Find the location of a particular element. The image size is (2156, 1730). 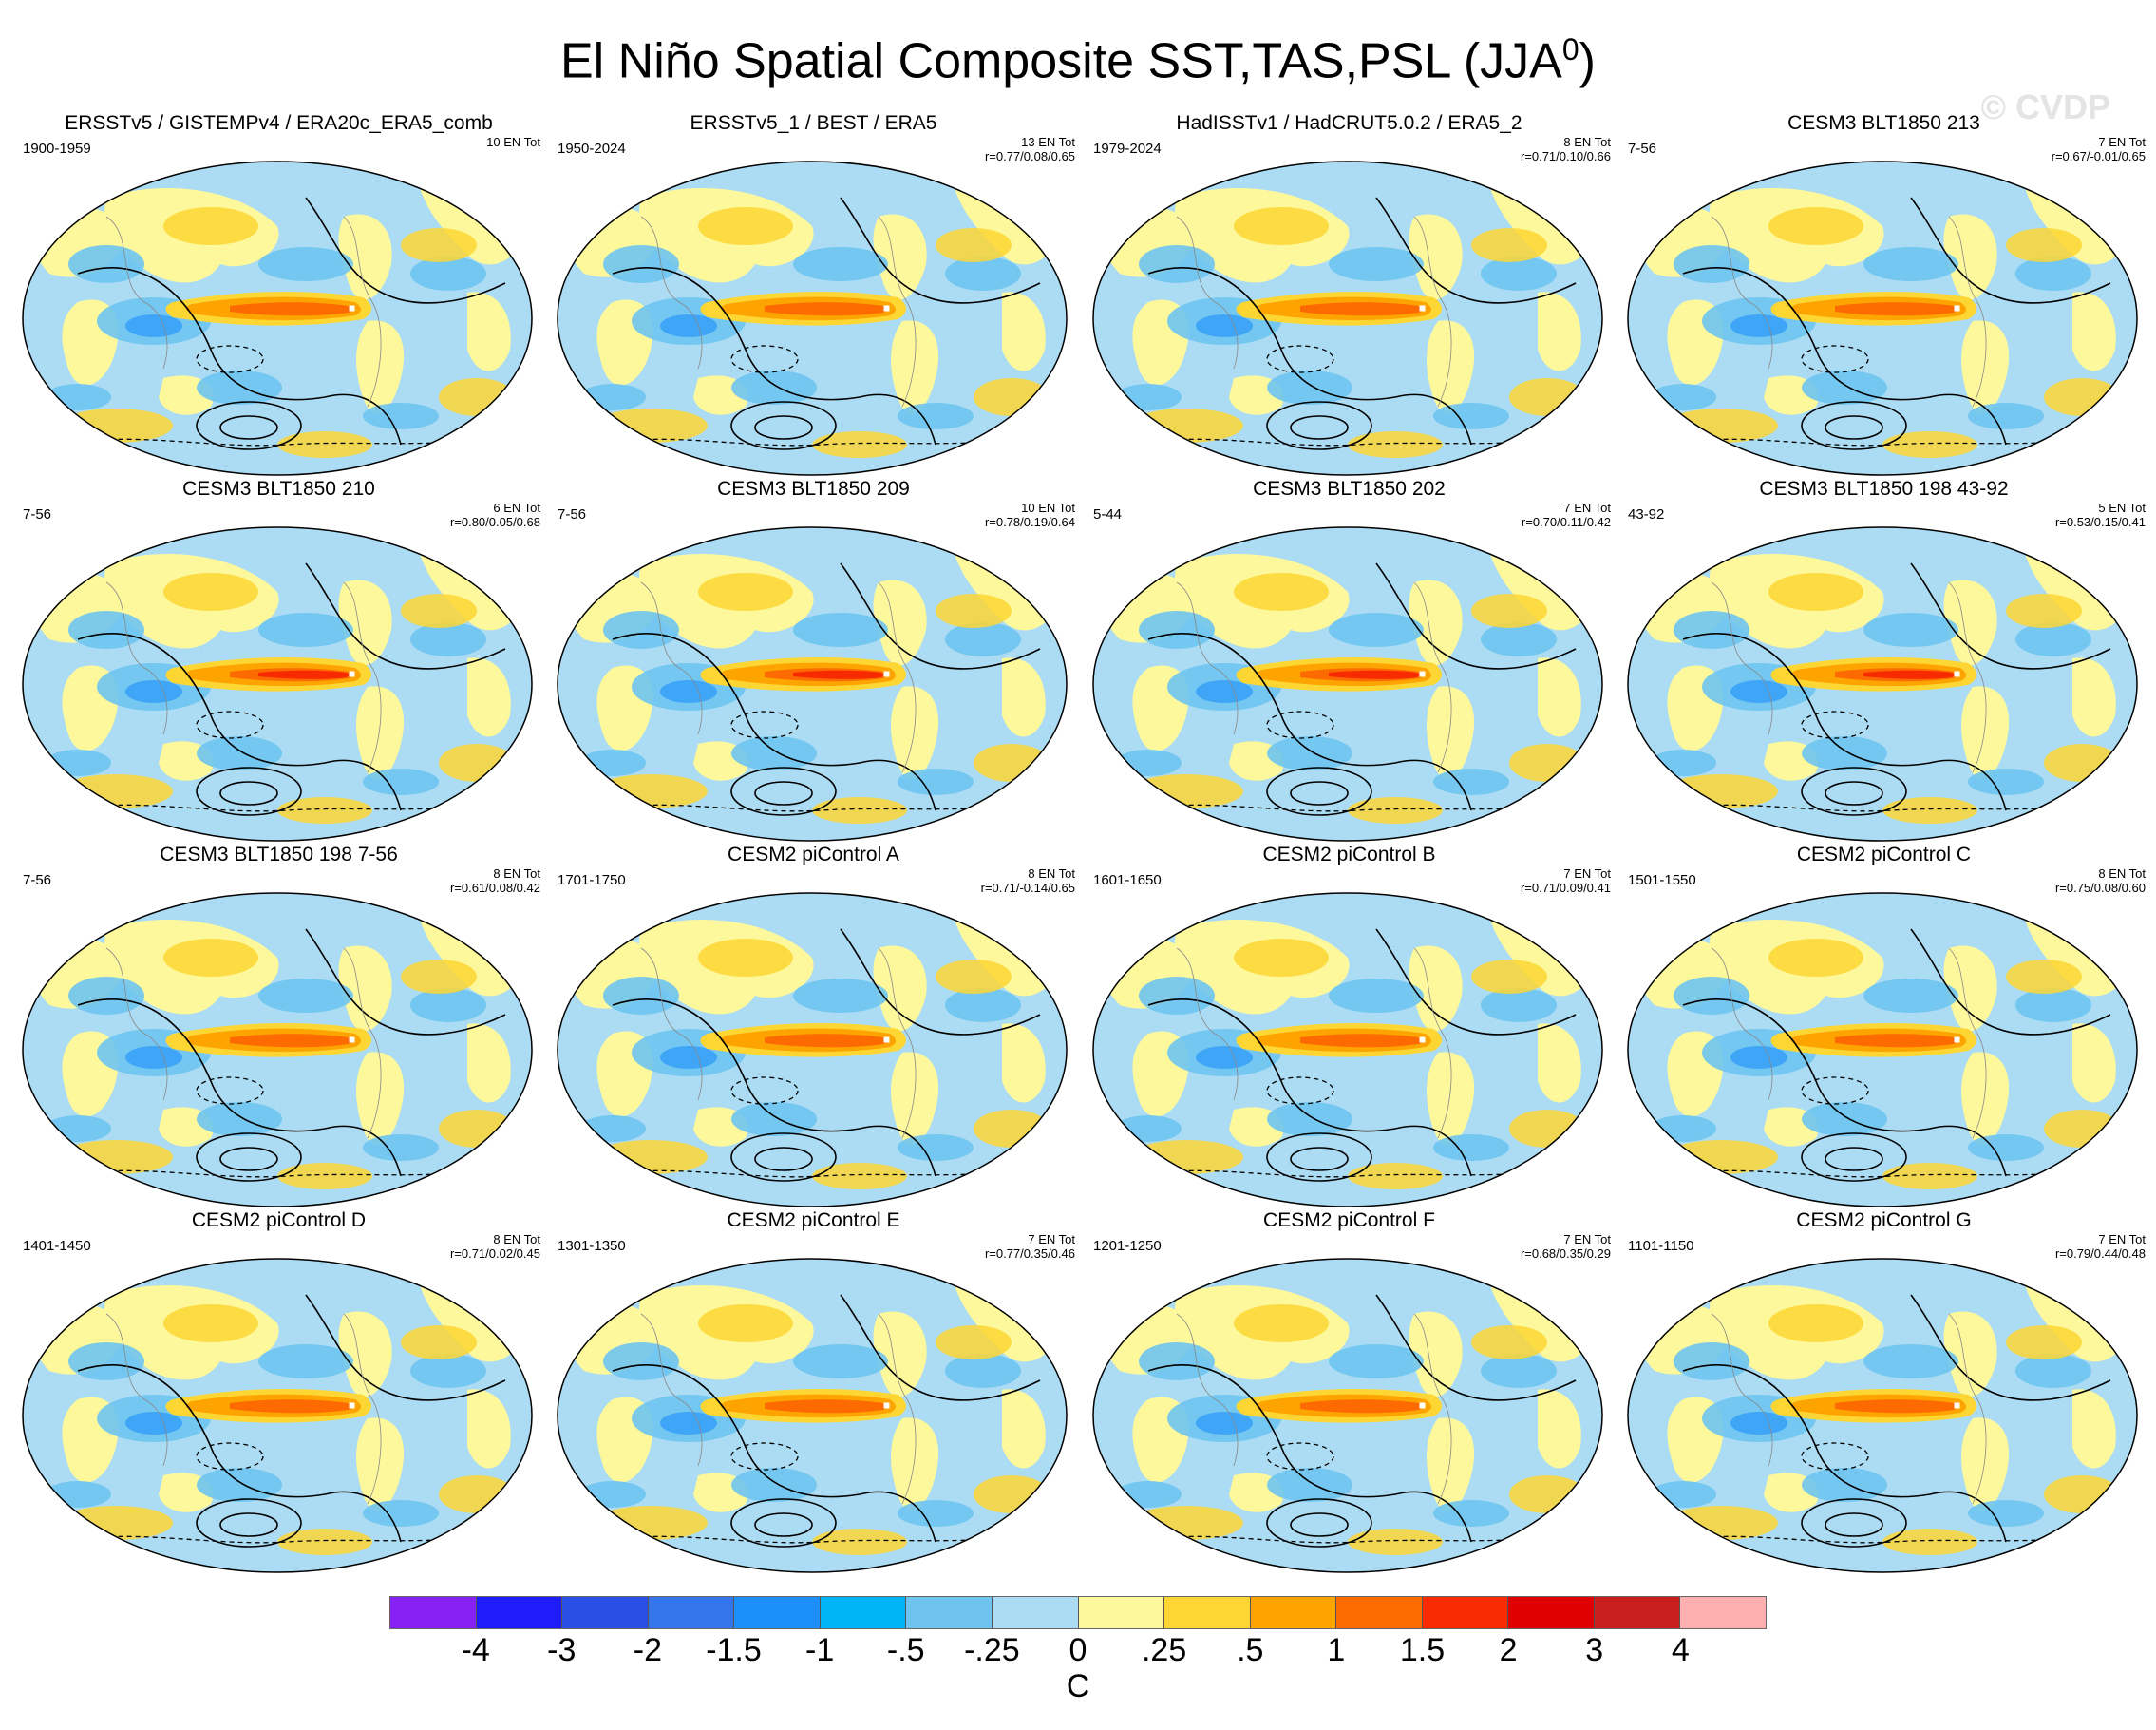

panel-years: 7-56 is located at coordinates (37, 880).